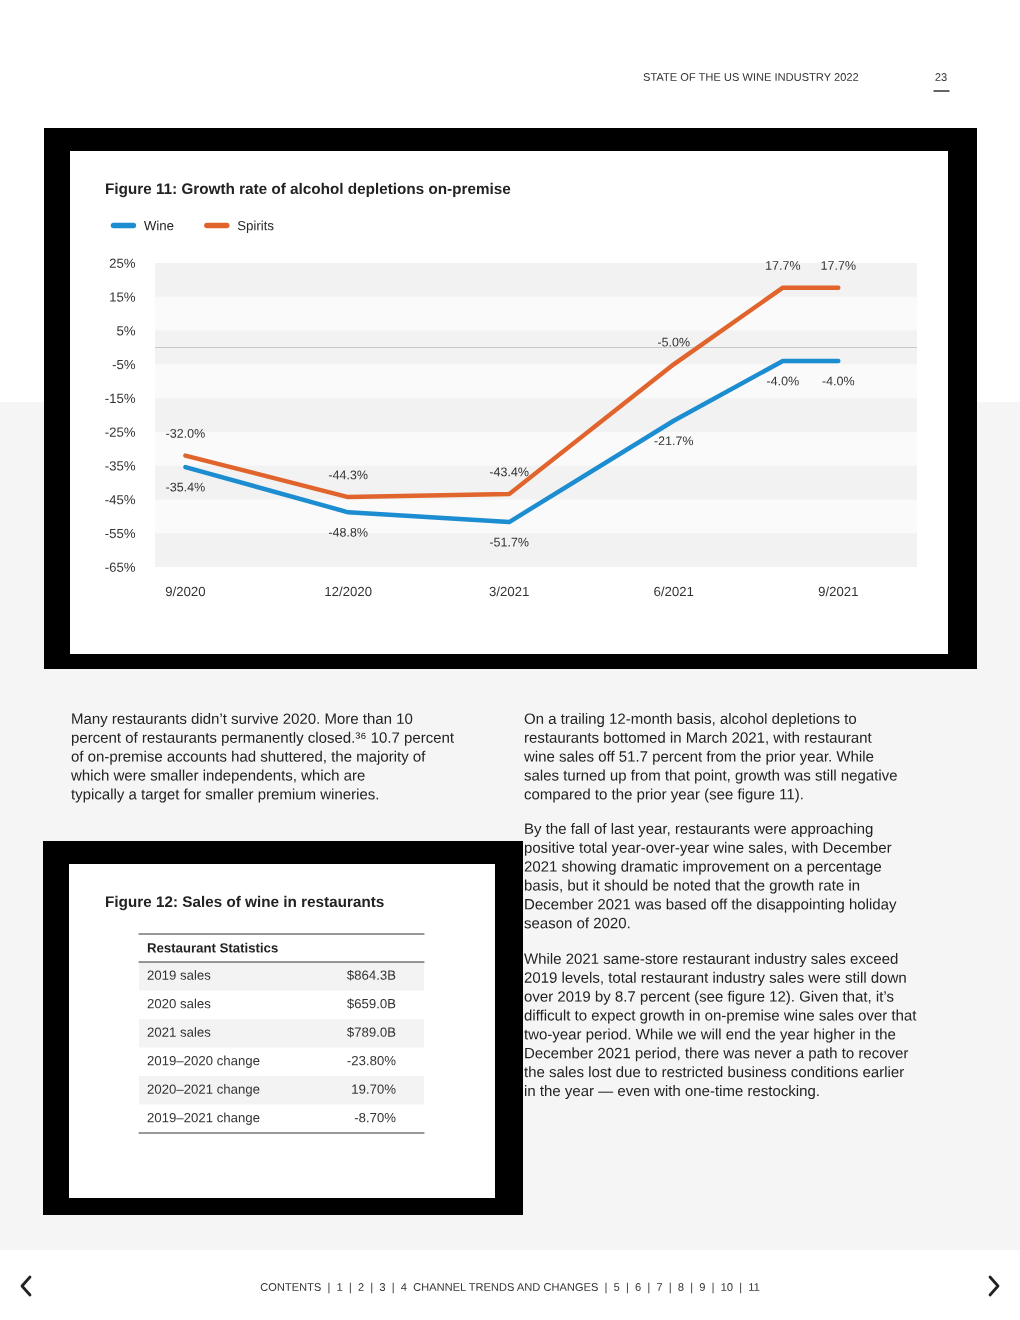 The width and height of the screenshot is (1020, 1320). Describe the element at coordinates (941, 77) in the screenshot. I see `text: 23` at that location.